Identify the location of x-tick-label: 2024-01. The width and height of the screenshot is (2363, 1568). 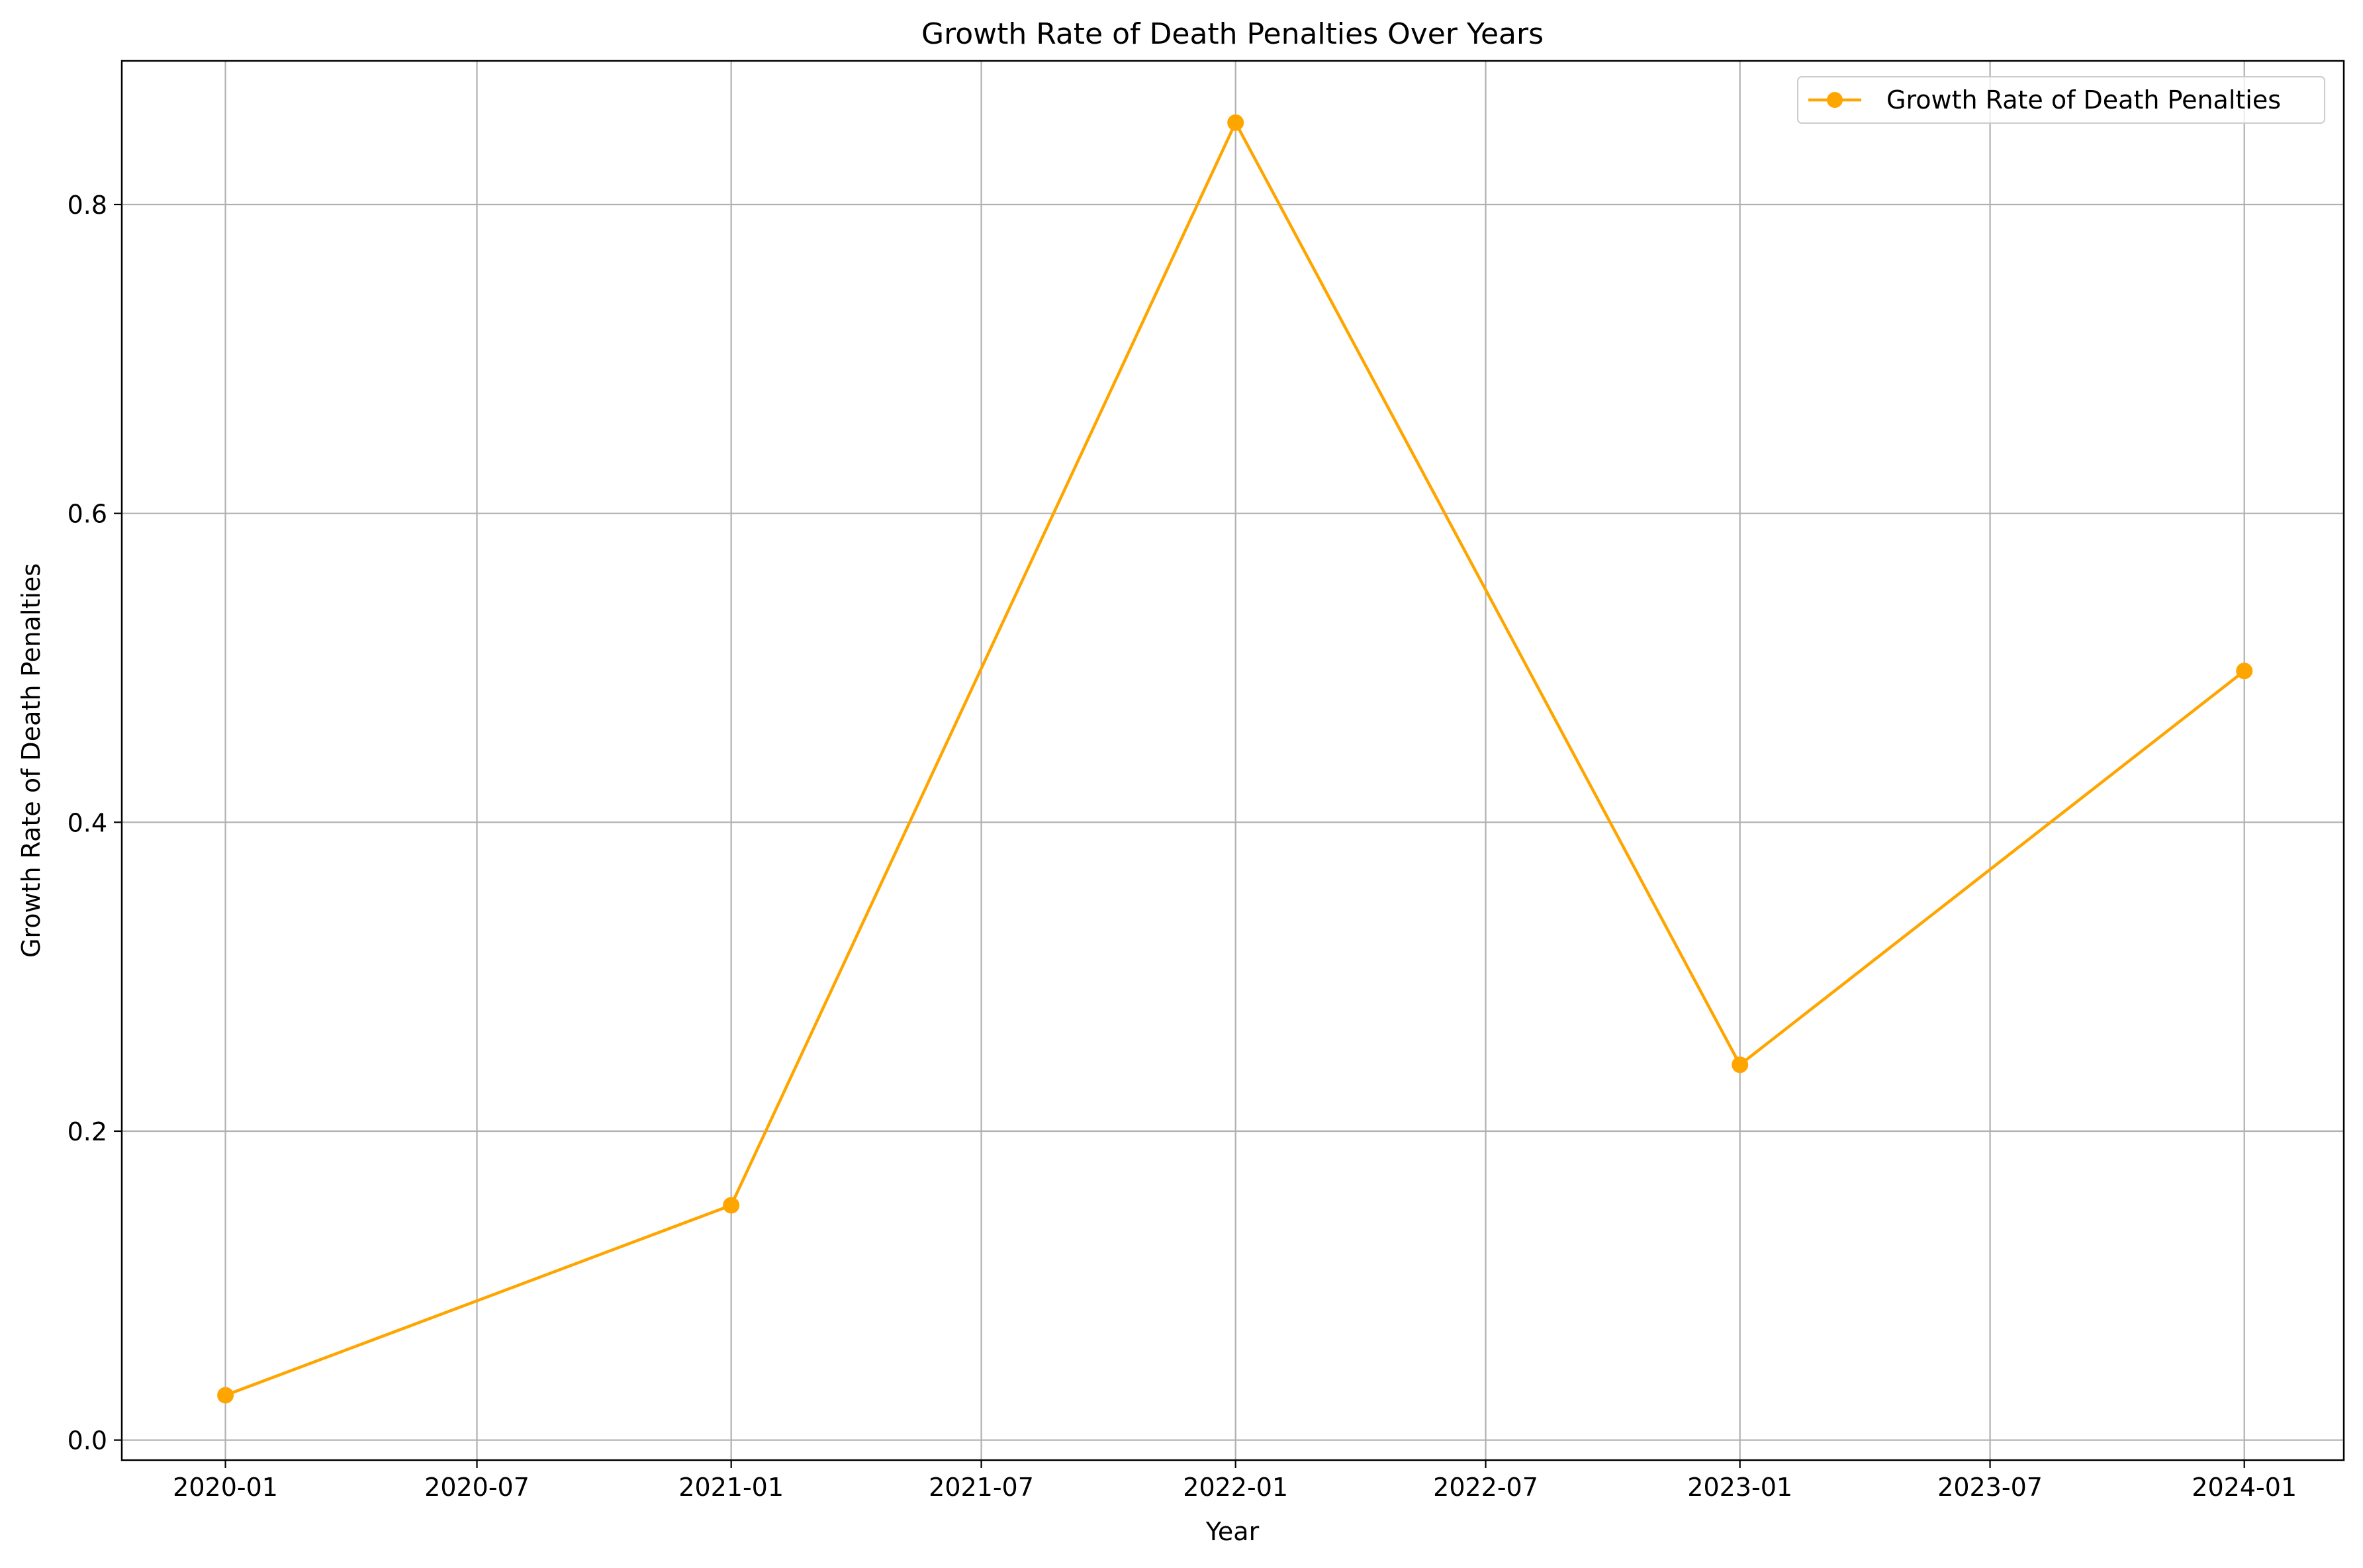
(2244, 1487).